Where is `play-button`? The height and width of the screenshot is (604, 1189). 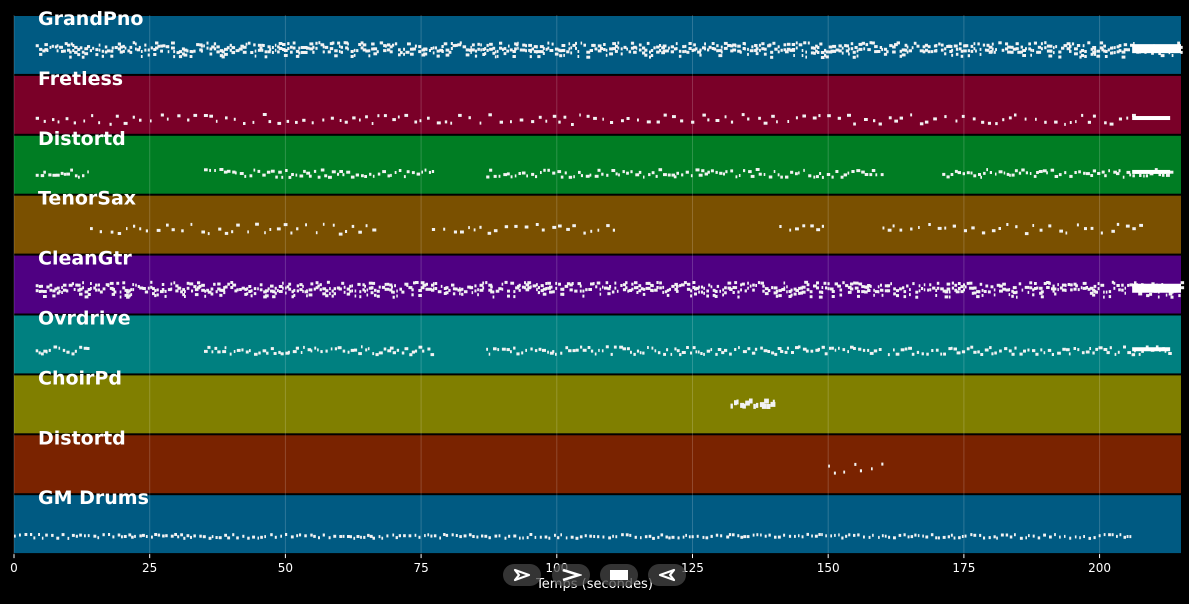
play-button is located at coordinates (522, 575).